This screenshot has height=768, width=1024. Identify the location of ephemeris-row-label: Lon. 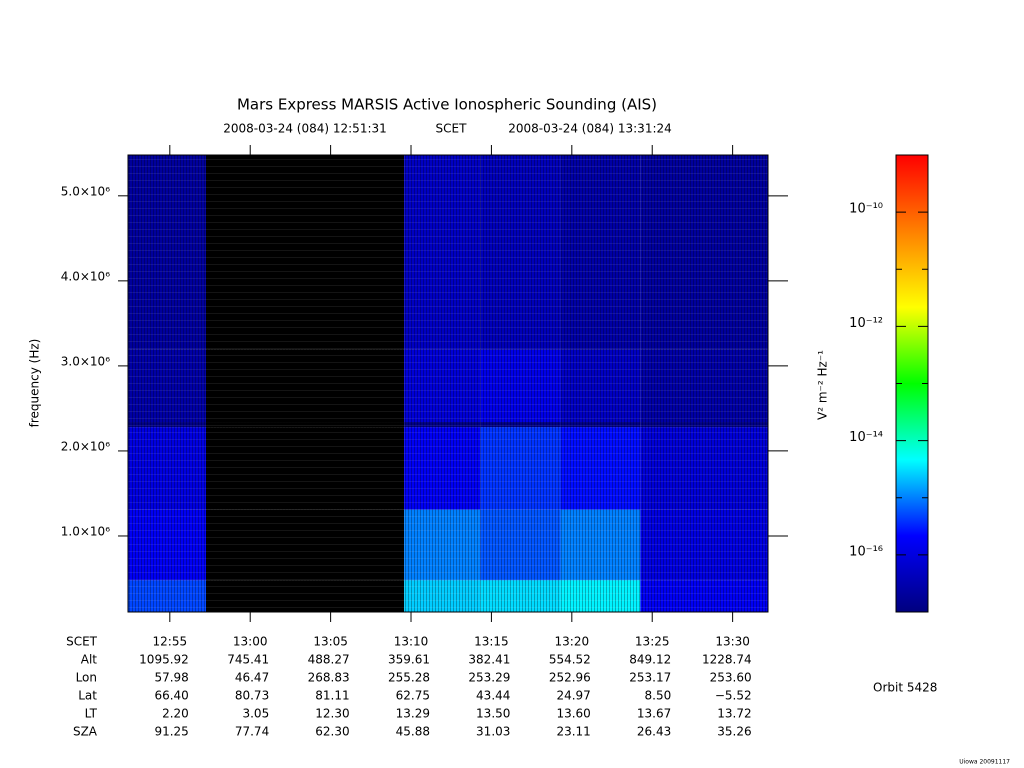
(86, 678).